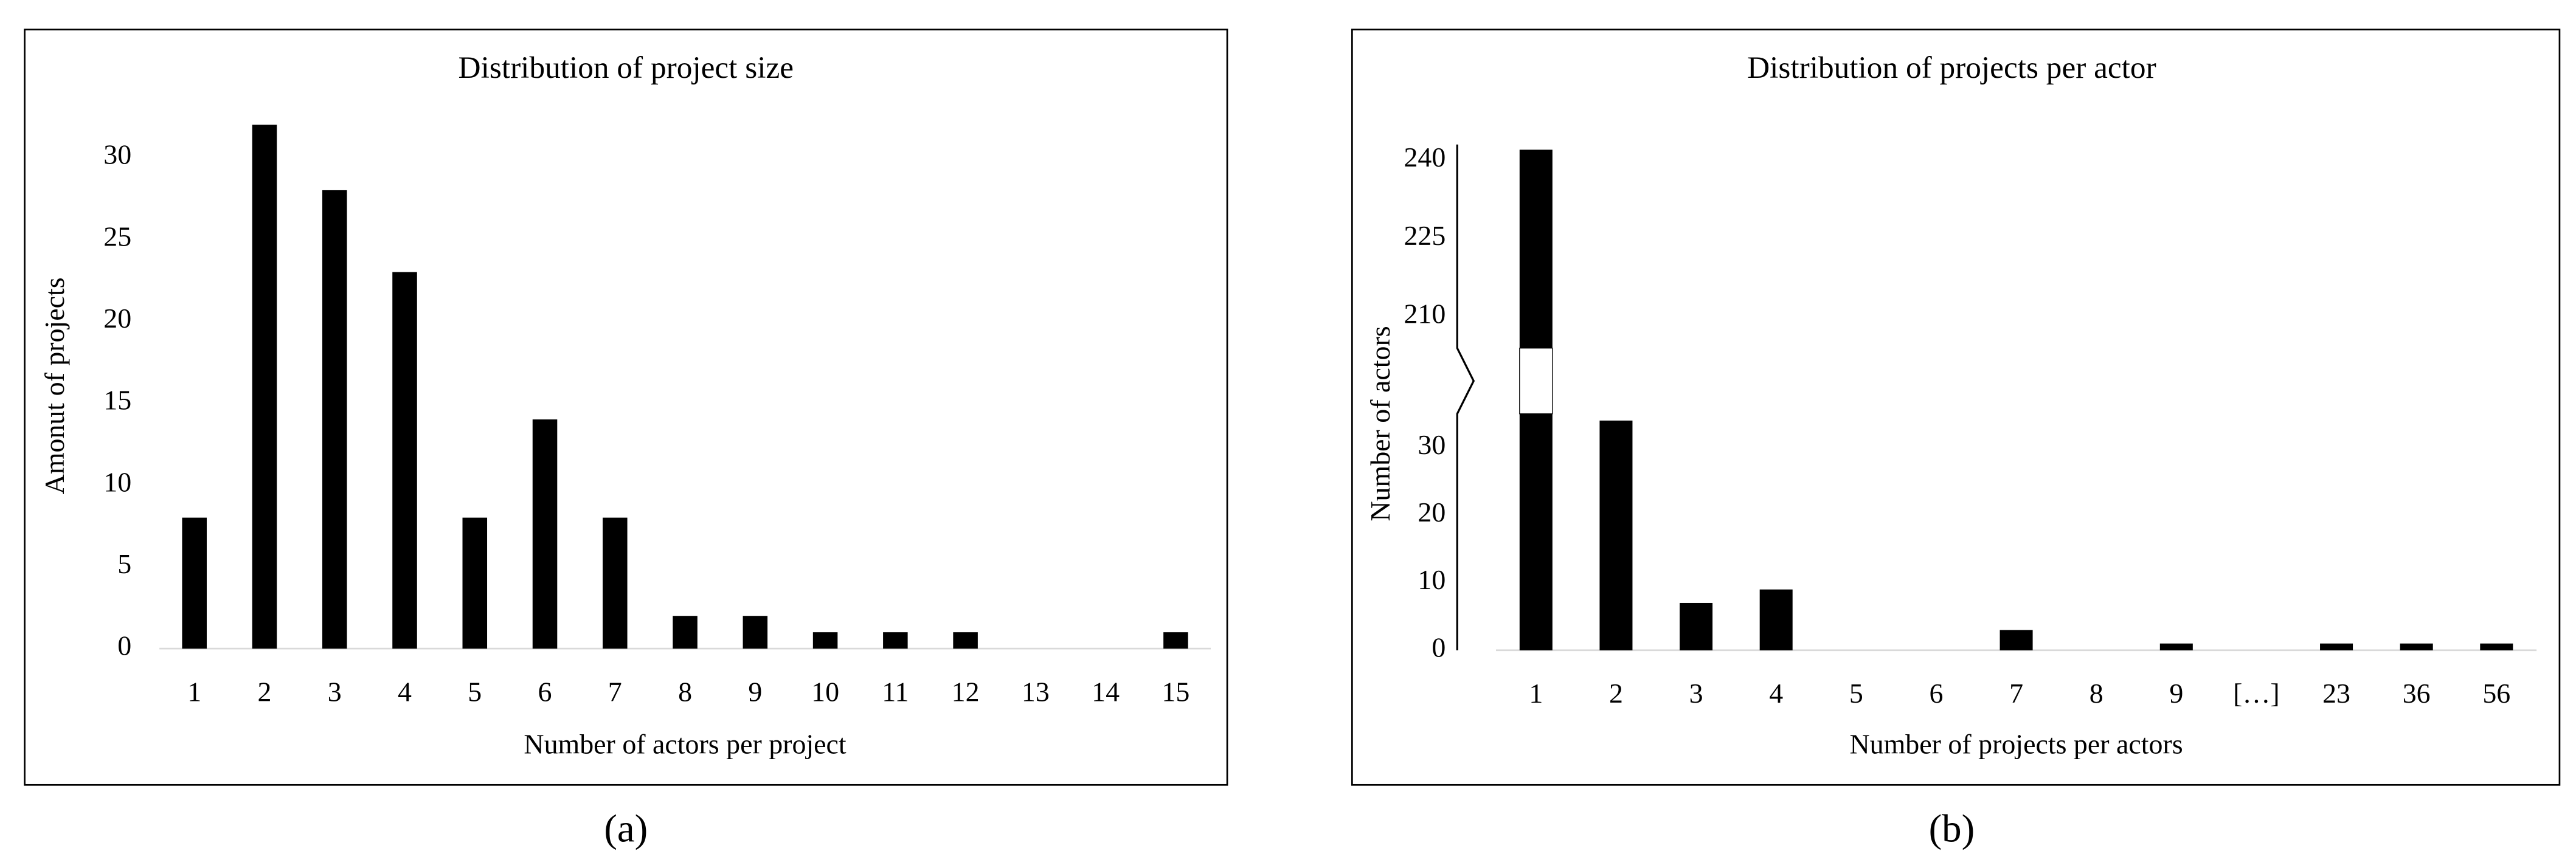 The width and height of the screenshot is (2576, 868). What do you see at coordinates (2336, 693) in the screenshot?
I see `x-tick-label: 23` at bounding box center [2336, 693].